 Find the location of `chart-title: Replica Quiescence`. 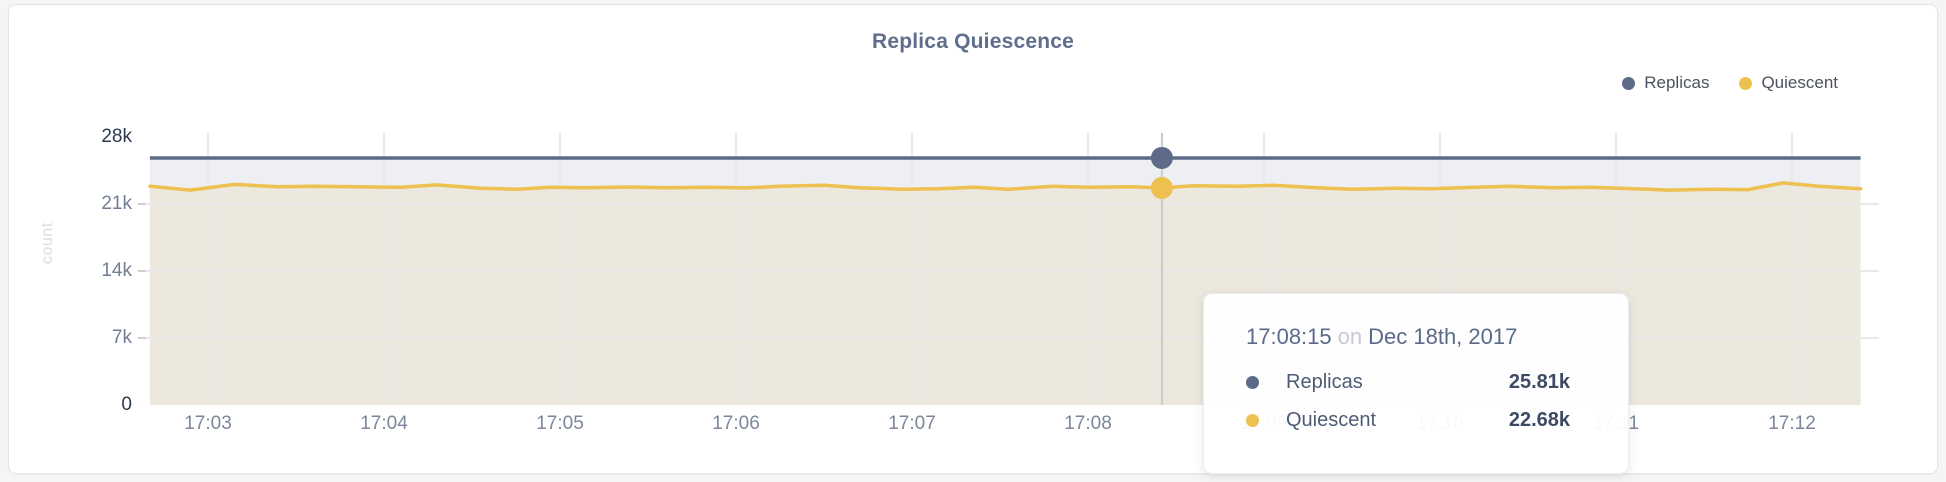

chart-title: Replica Quiescence is located at coordinates (973, 41).